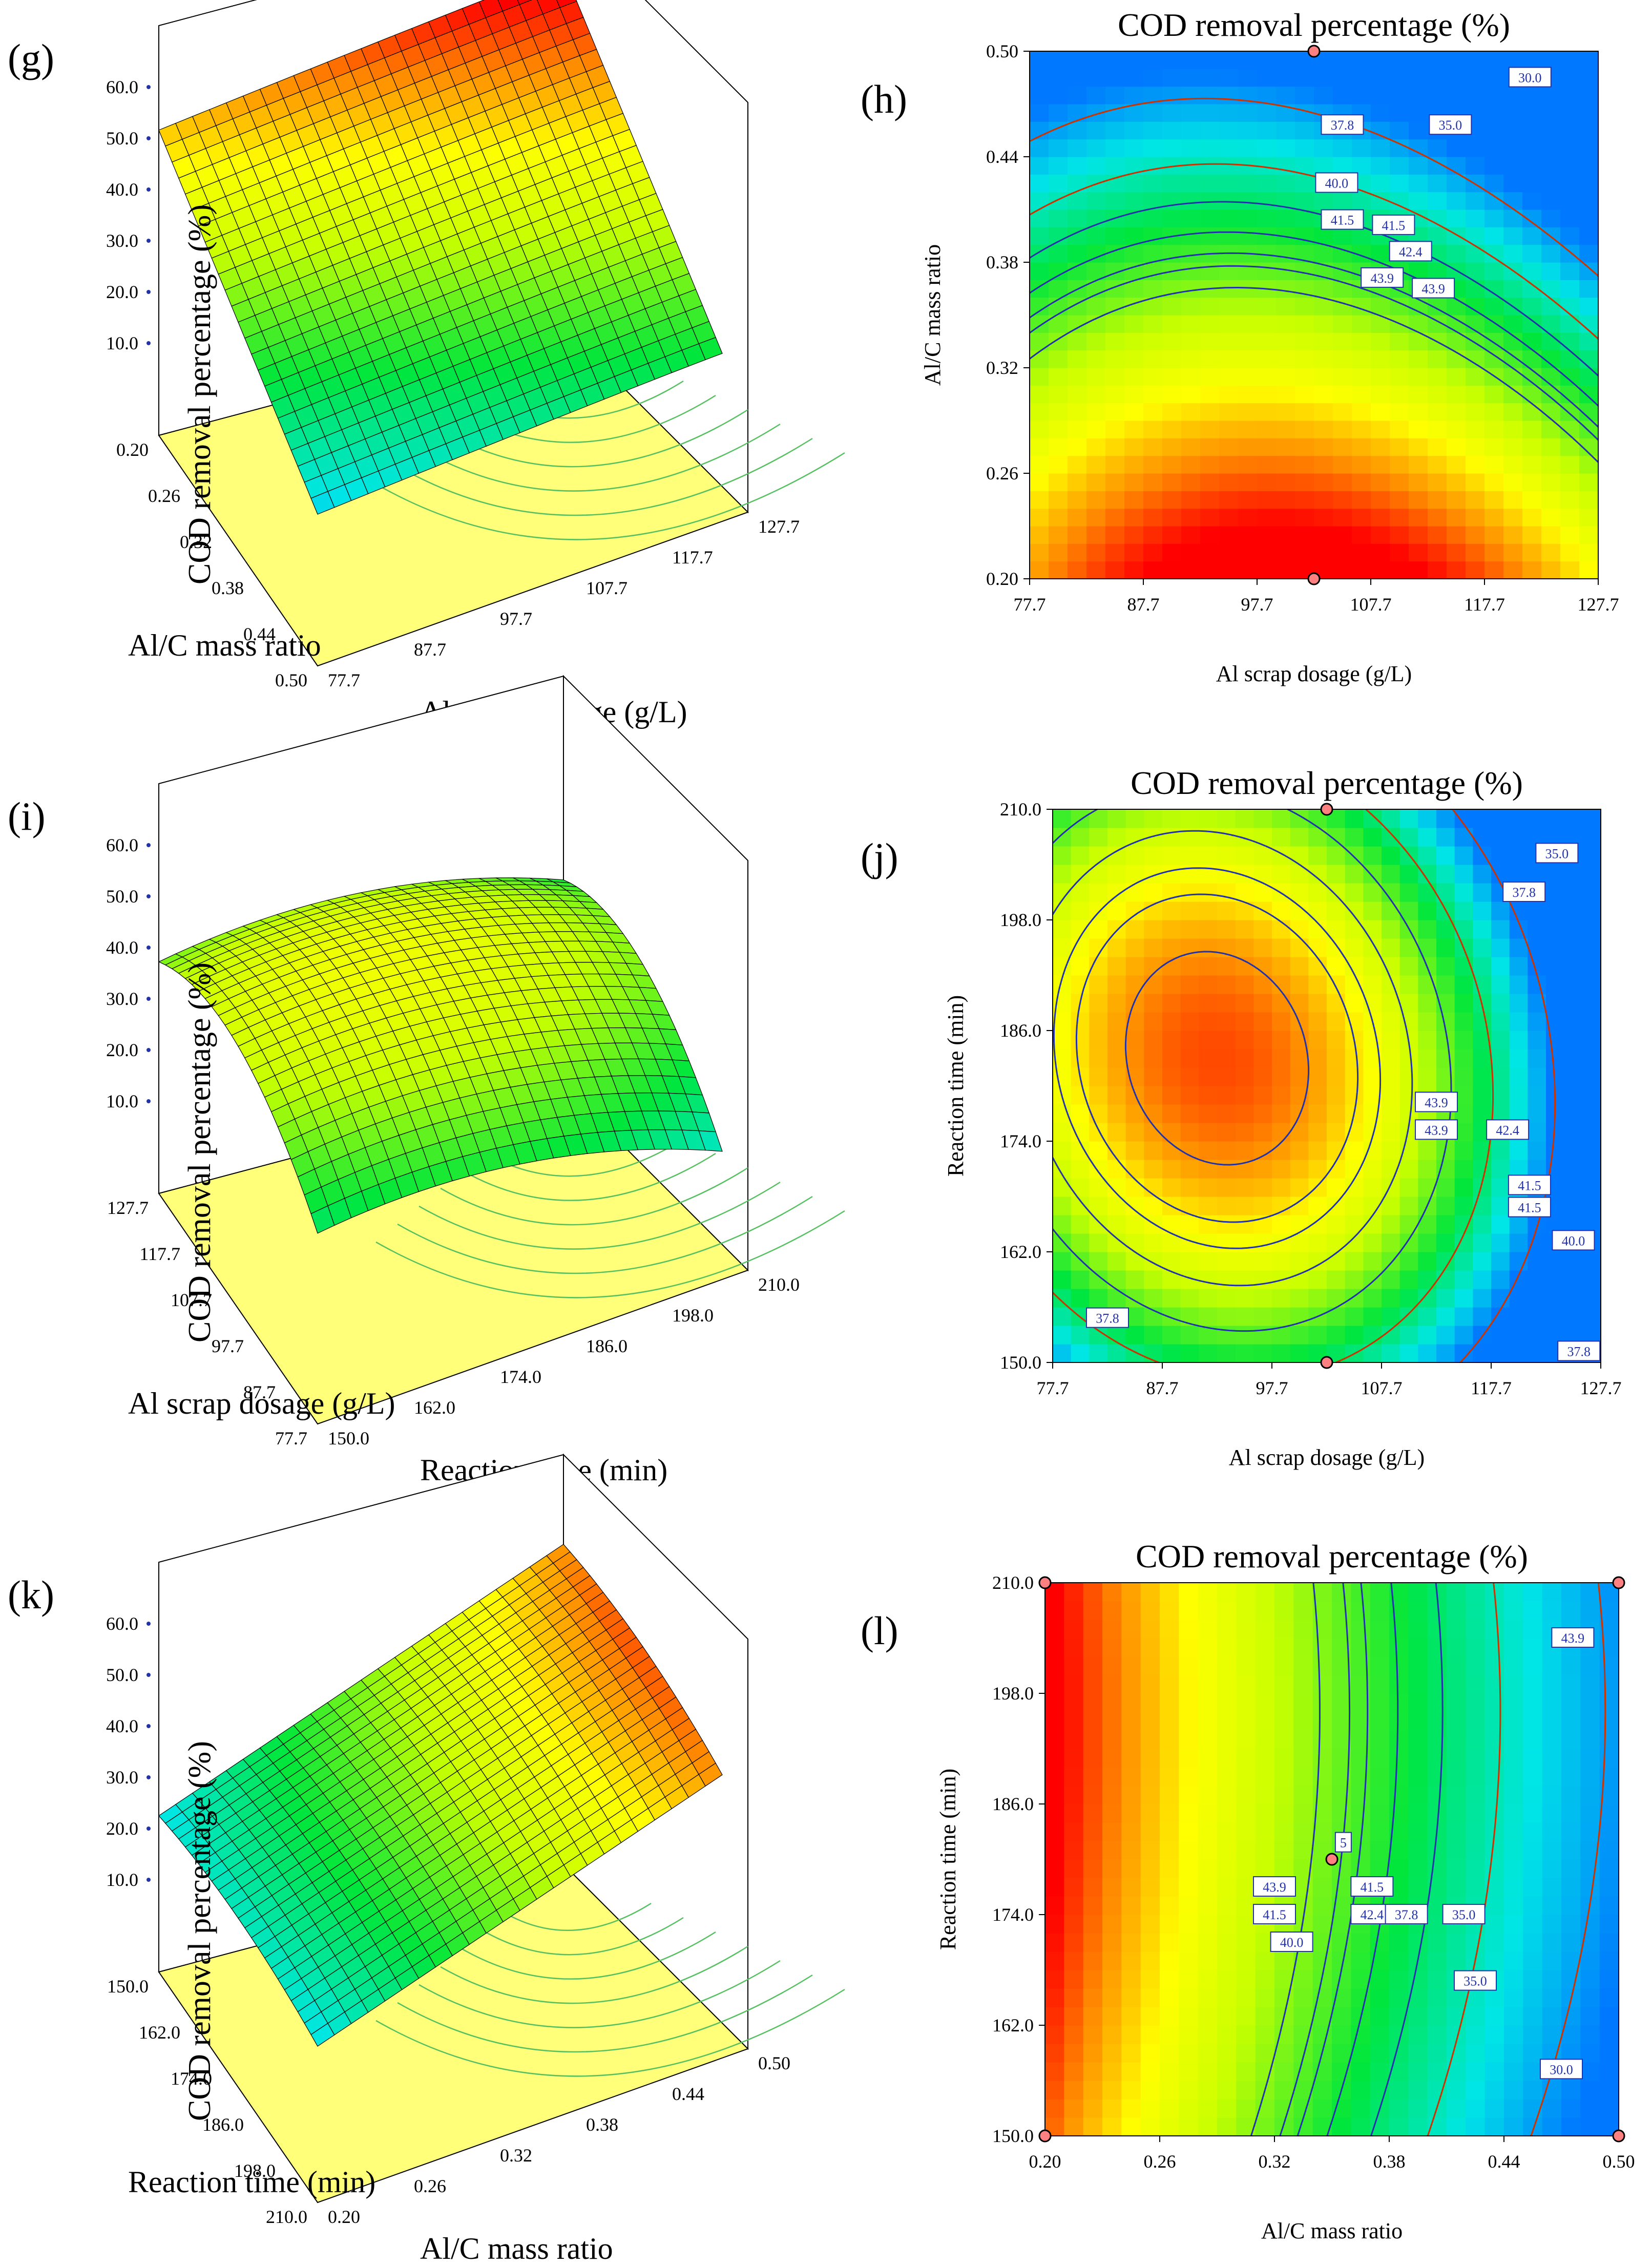 Image resolution: width=1652 pixels, height=2267 pixels. I want to click on design-point, so click(1314, 578).